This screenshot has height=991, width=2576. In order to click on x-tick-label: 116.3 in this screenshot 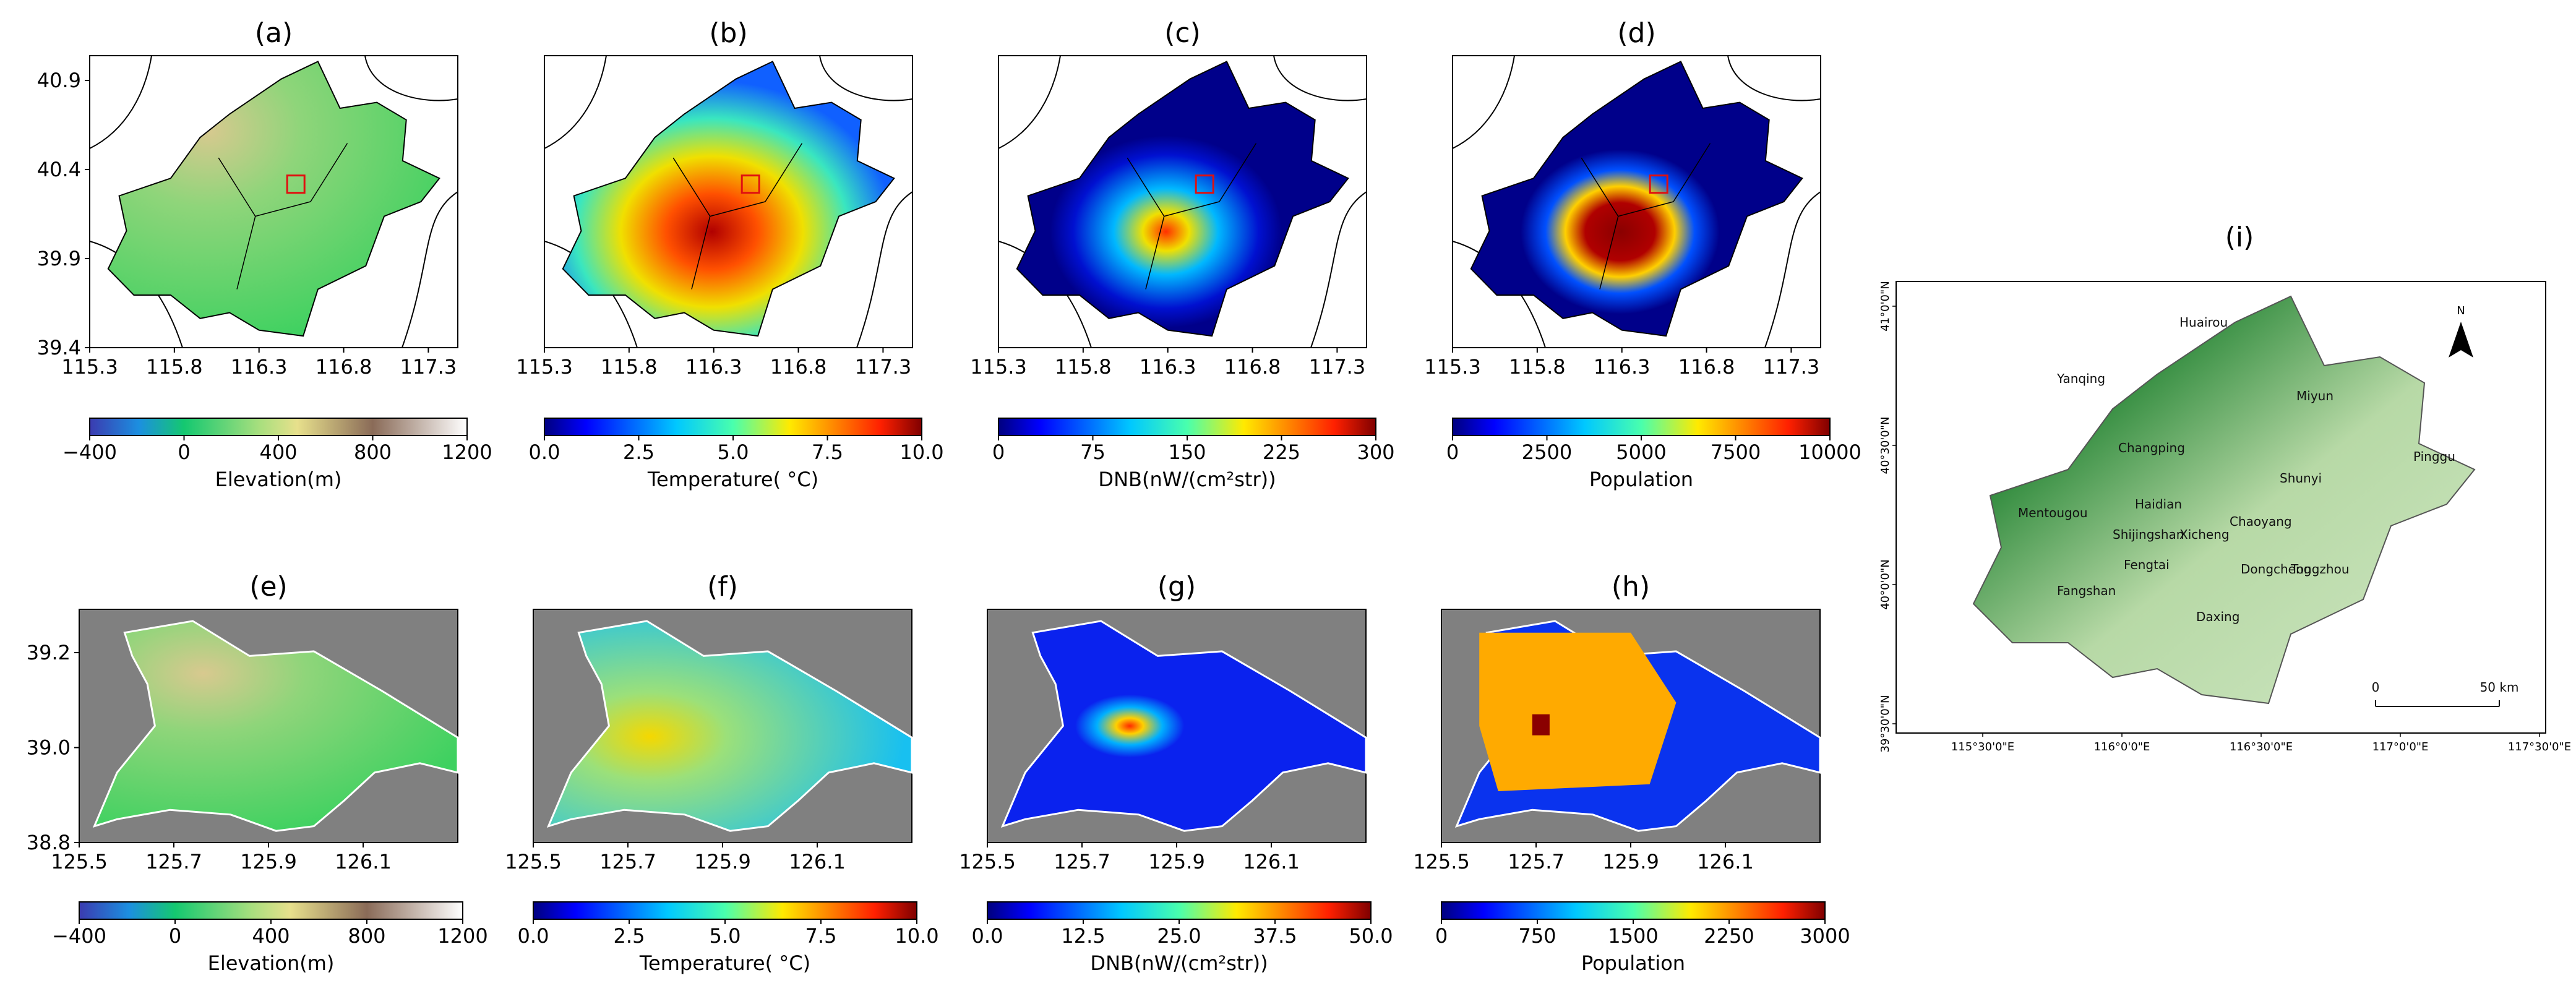, I will do `click(713, 367)`.